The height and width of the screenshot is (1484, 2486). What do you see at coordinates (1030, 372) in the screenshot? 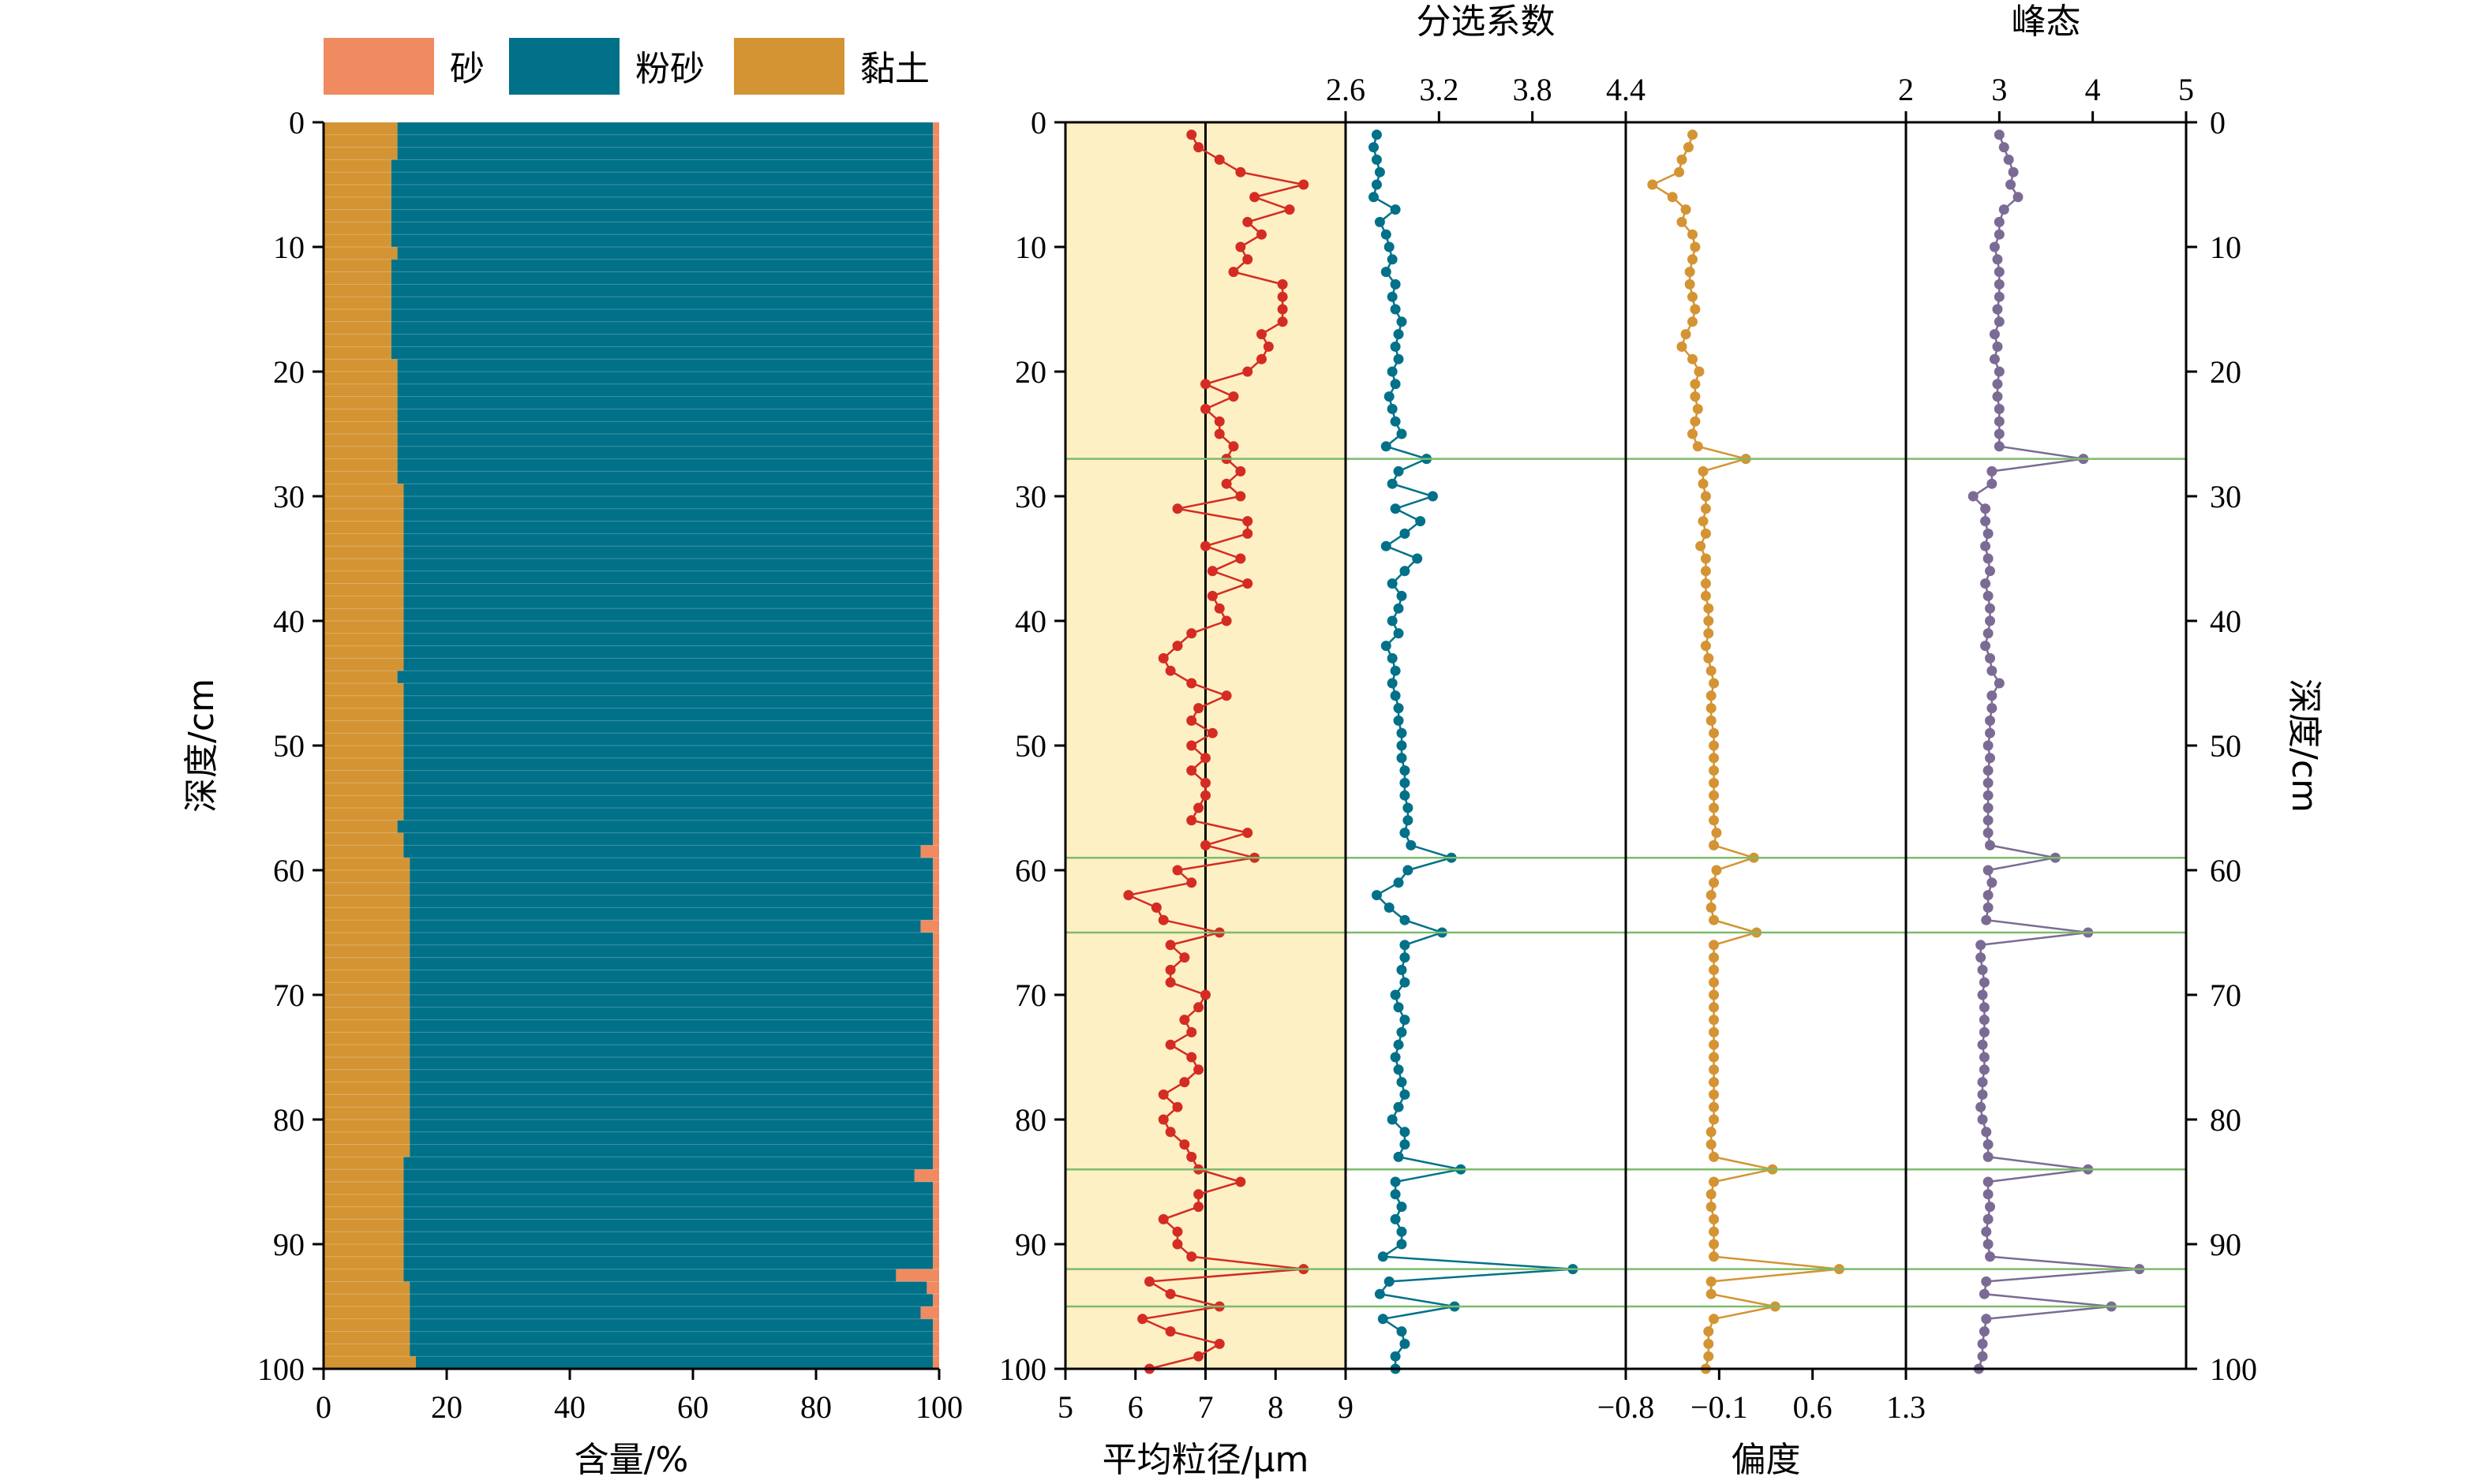
I see `mean-size-depth-tick-label: 20` at bounding box center [1030, 372].